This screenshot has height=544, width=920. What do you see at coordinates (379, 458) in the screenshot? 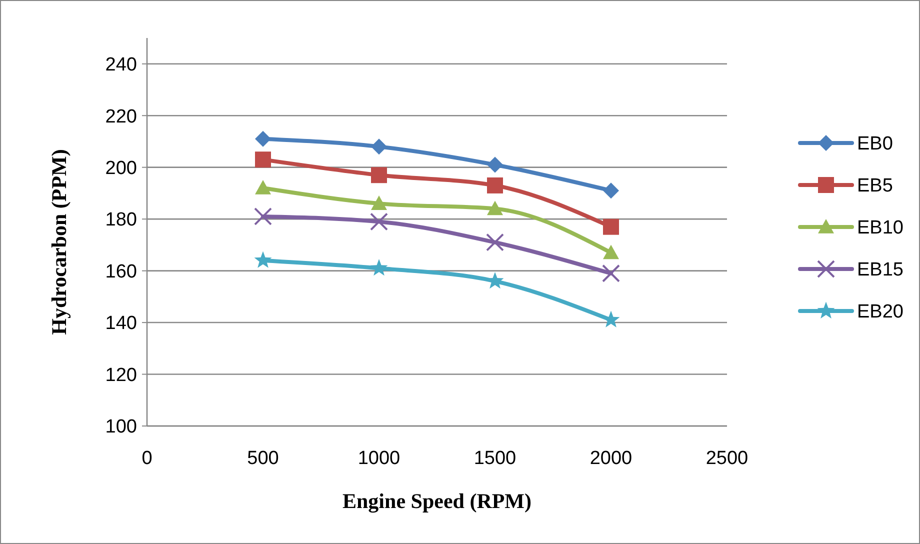
I see `x-tick-label: 1000` at bounding box center [379, 458].